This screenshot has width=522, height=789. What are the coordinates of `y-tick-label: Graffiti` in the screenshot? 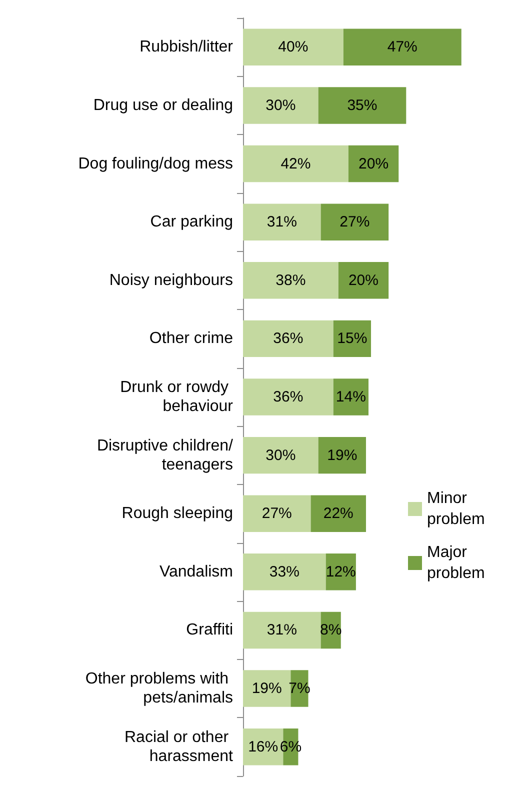 It's located at (209, 630).